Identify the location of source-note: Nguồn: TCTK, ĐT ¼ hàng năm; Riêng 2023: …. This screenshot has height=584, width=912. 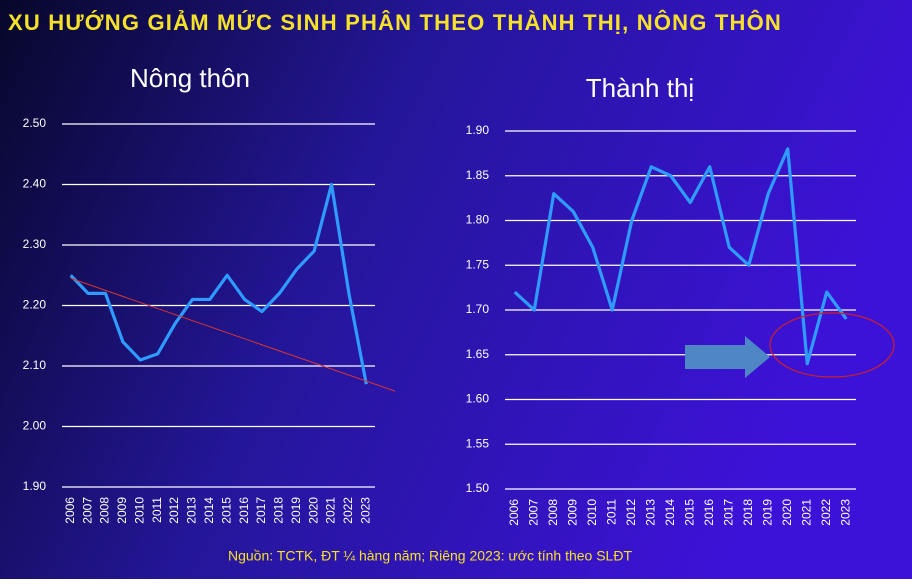
(430, 556).